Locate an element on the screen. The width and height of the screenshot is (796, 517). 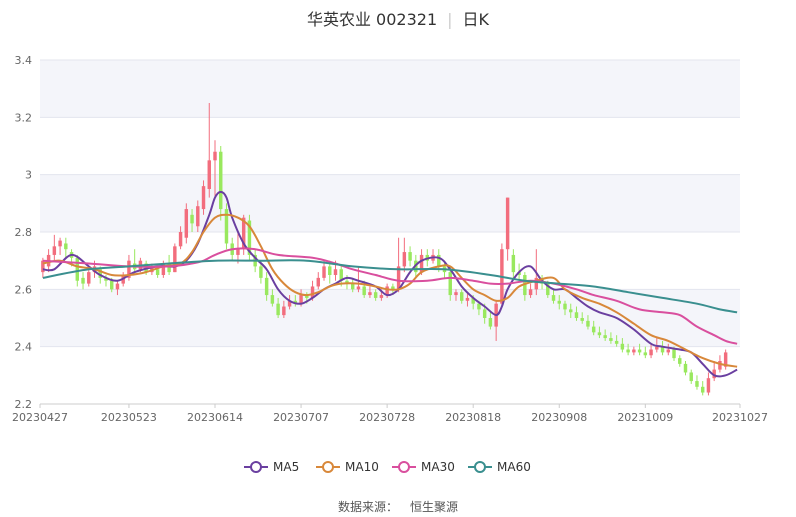
legend-label: MA60 is located at coordinates (514, 467).